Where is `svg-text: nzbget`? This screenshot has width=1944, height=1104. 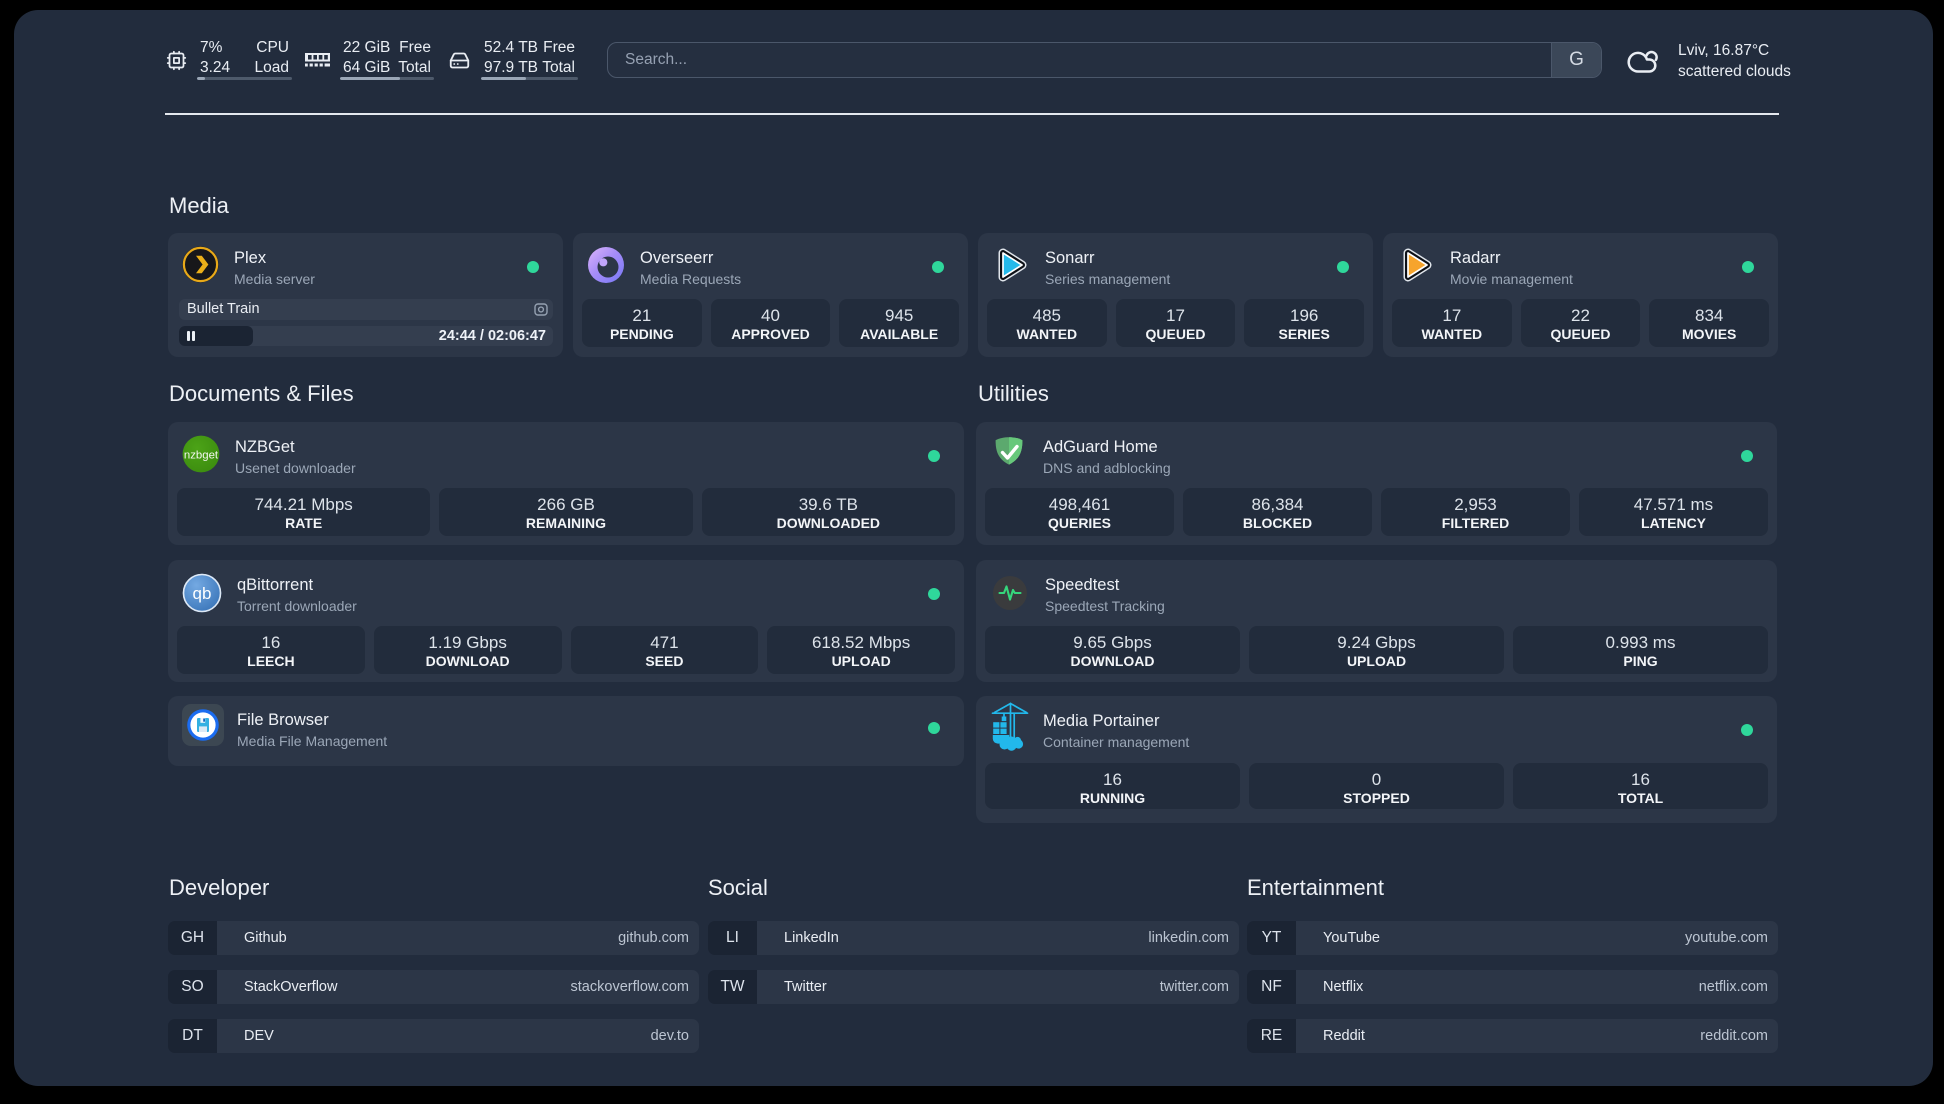
svg-text: nzbget is located at coordinates (201, 456).